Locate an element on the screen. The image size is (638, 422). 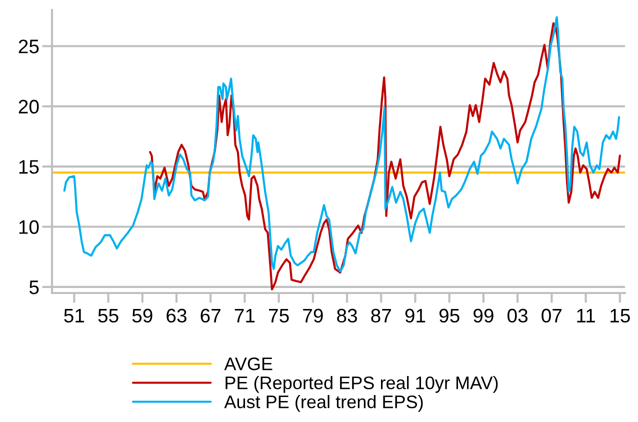
legend-label: AVGE is located at coordinates (248, 363).